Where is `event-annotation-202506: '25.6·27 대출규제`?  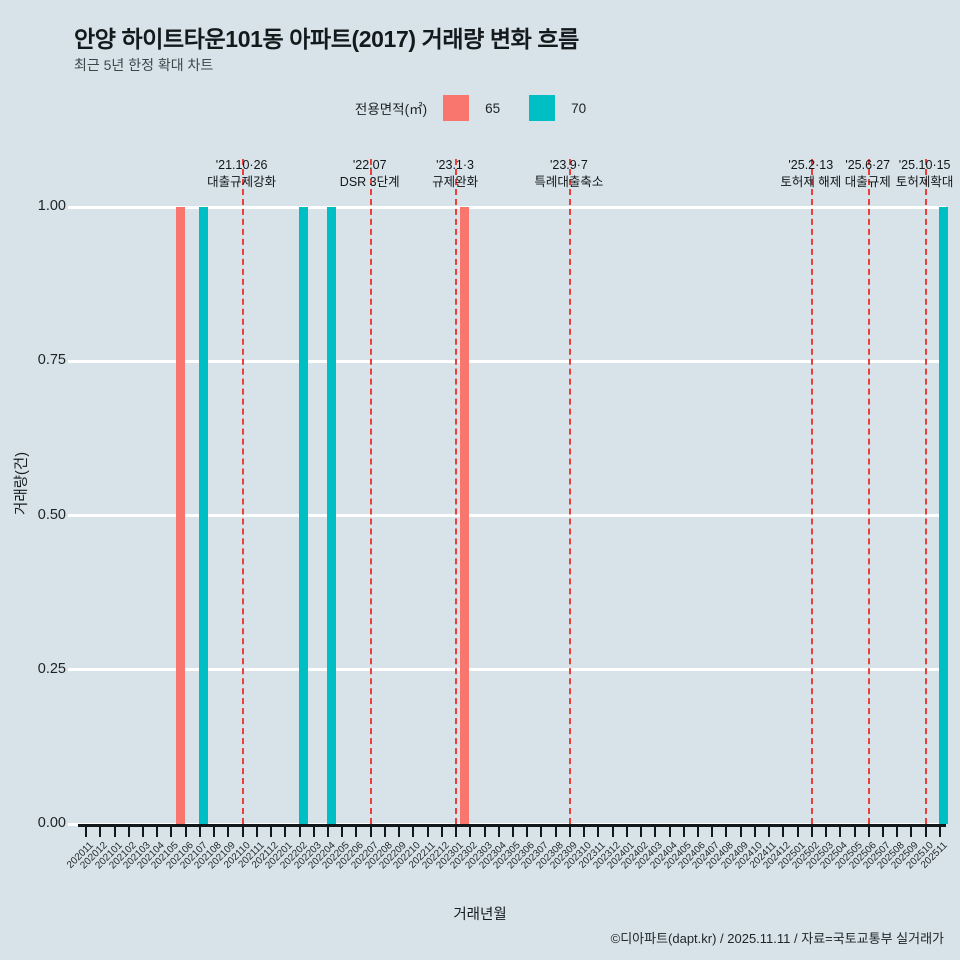 event-annotation-202506: '25.6·27 대출규제 is located at coordinates (868, 174).